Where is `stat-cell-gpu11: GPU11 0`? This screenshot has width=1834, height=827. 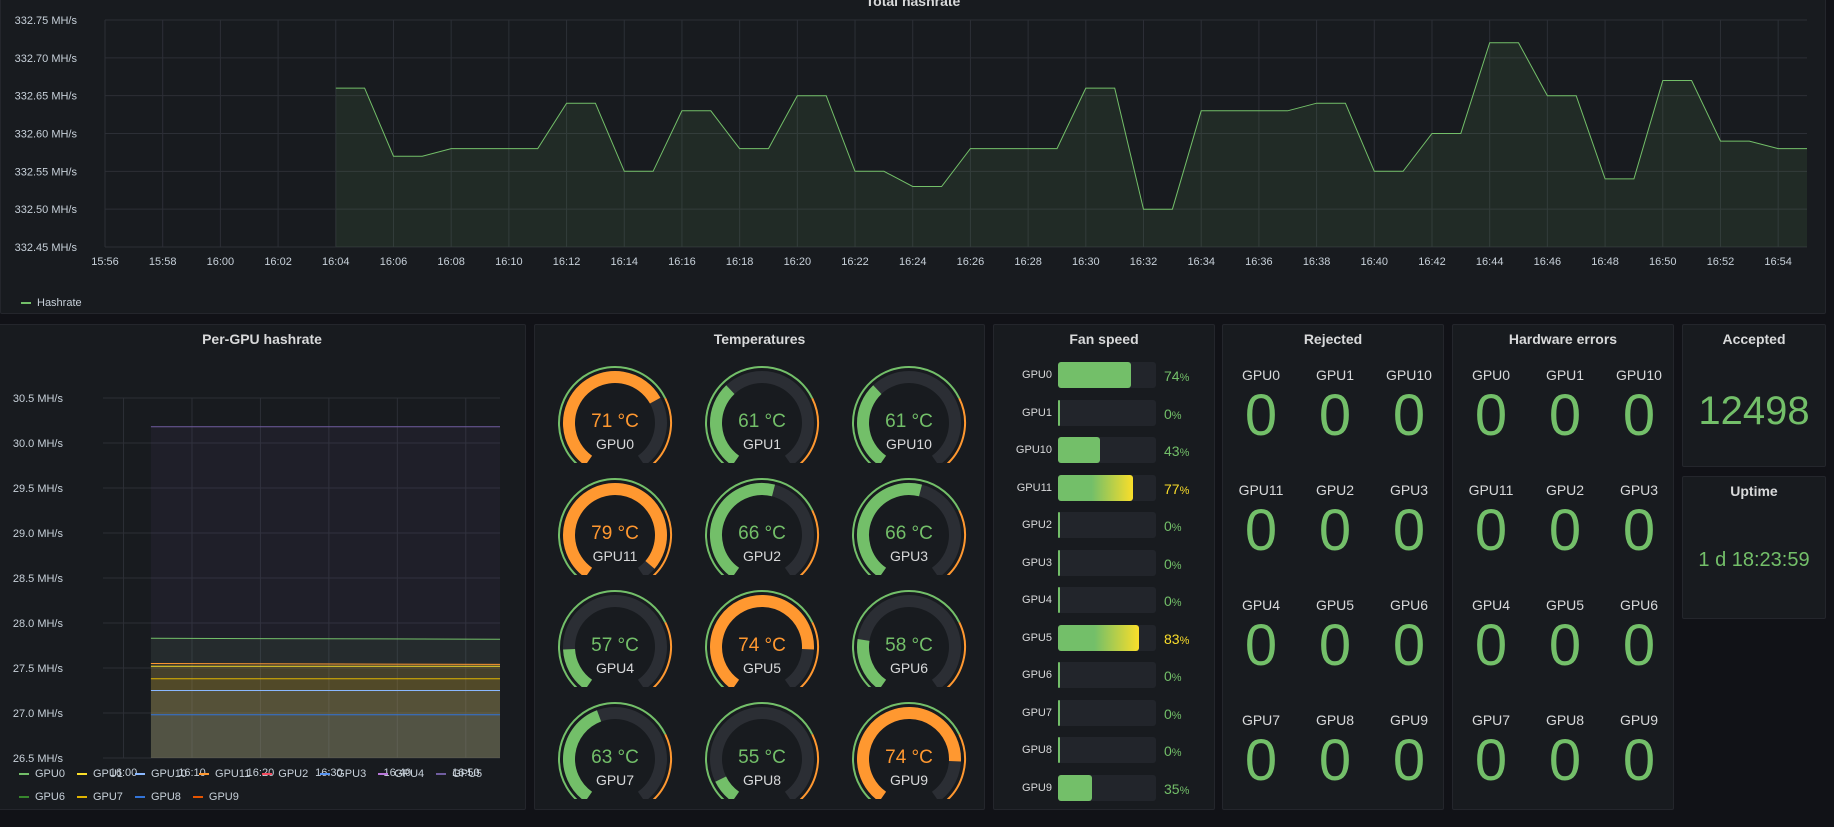
stat-cell-gpu11: GPU11 0 is located at coordinates (1491, 521).